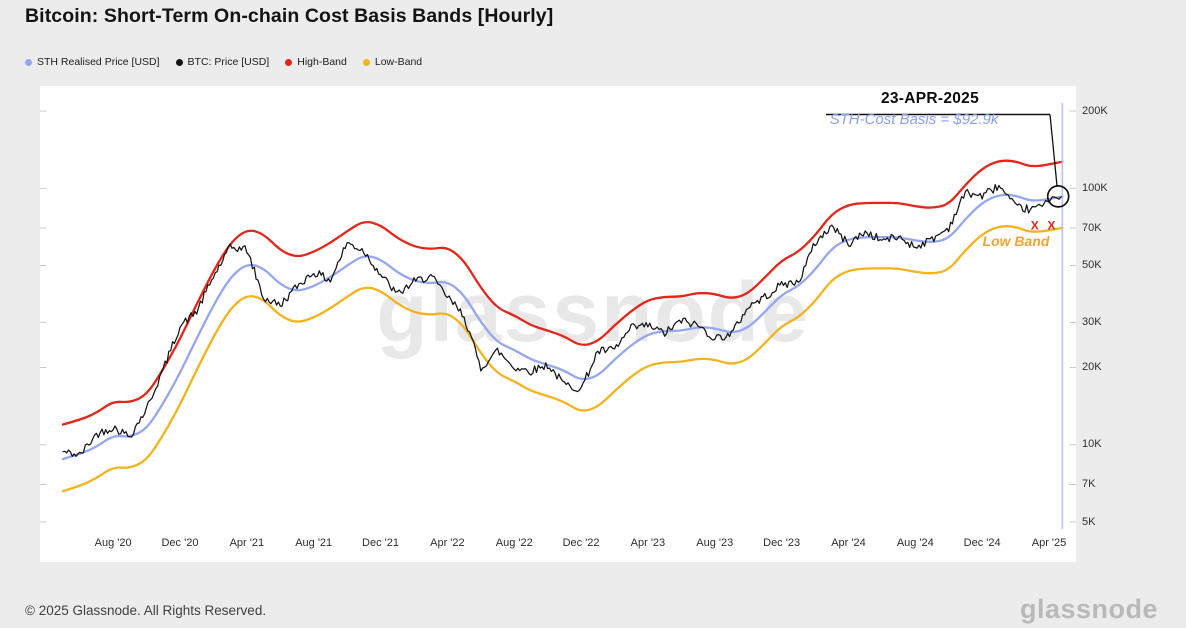  What do you see at coordinates (1095, 110) in the screenshot?
I see `y-axis-label: 200K` at bounding box center [1095, 110].